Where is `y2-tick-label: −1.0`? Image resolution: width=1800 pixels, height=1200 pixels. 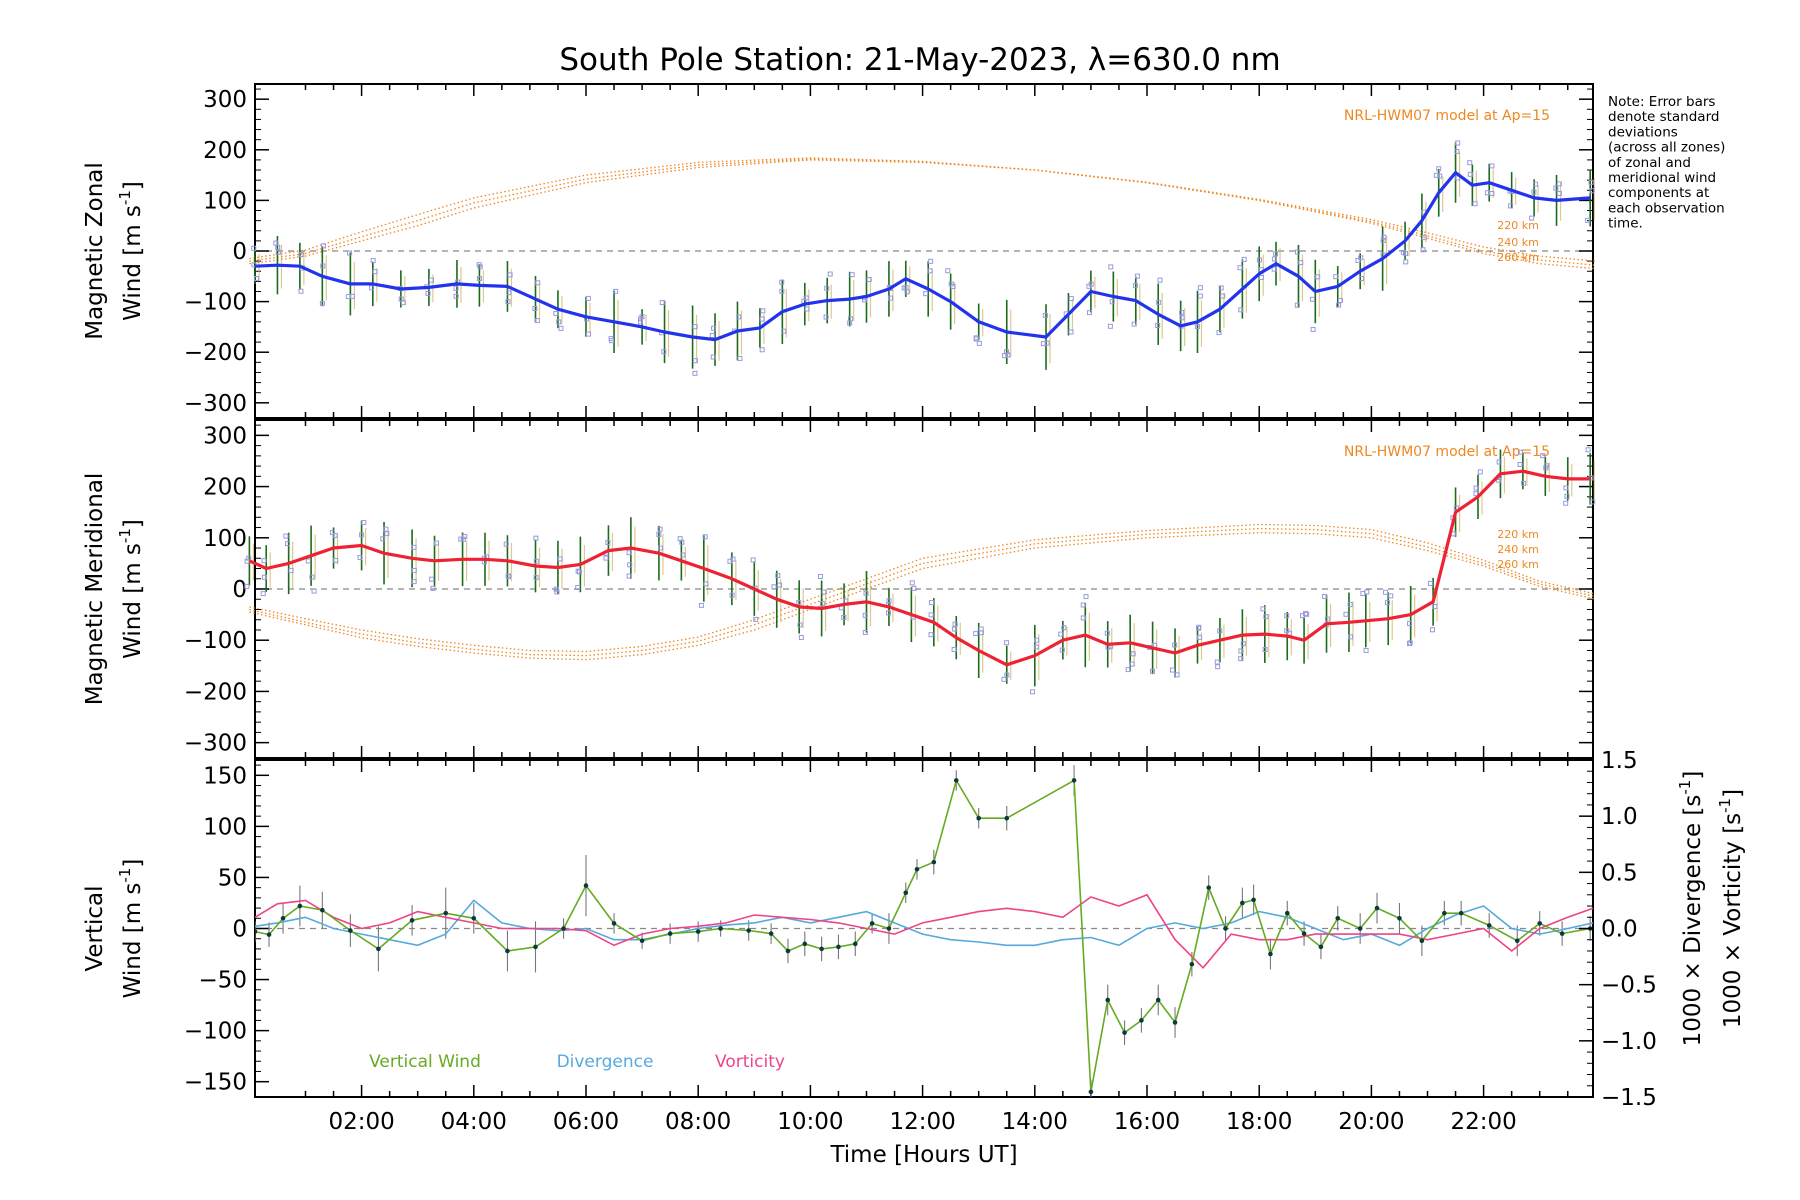 y2-tick-label: −1.0 is located at coordinates (1629, 1042).